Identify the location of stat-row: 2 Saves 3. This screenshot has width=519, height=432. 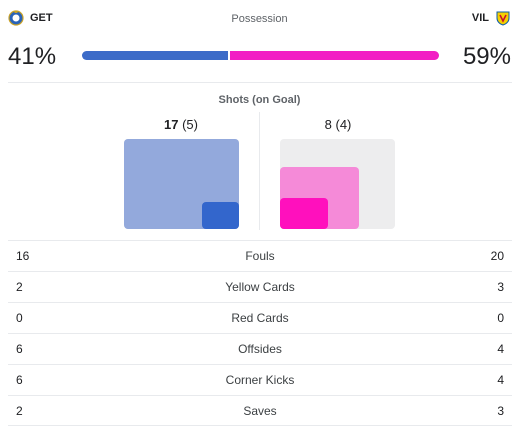
(260, 410).